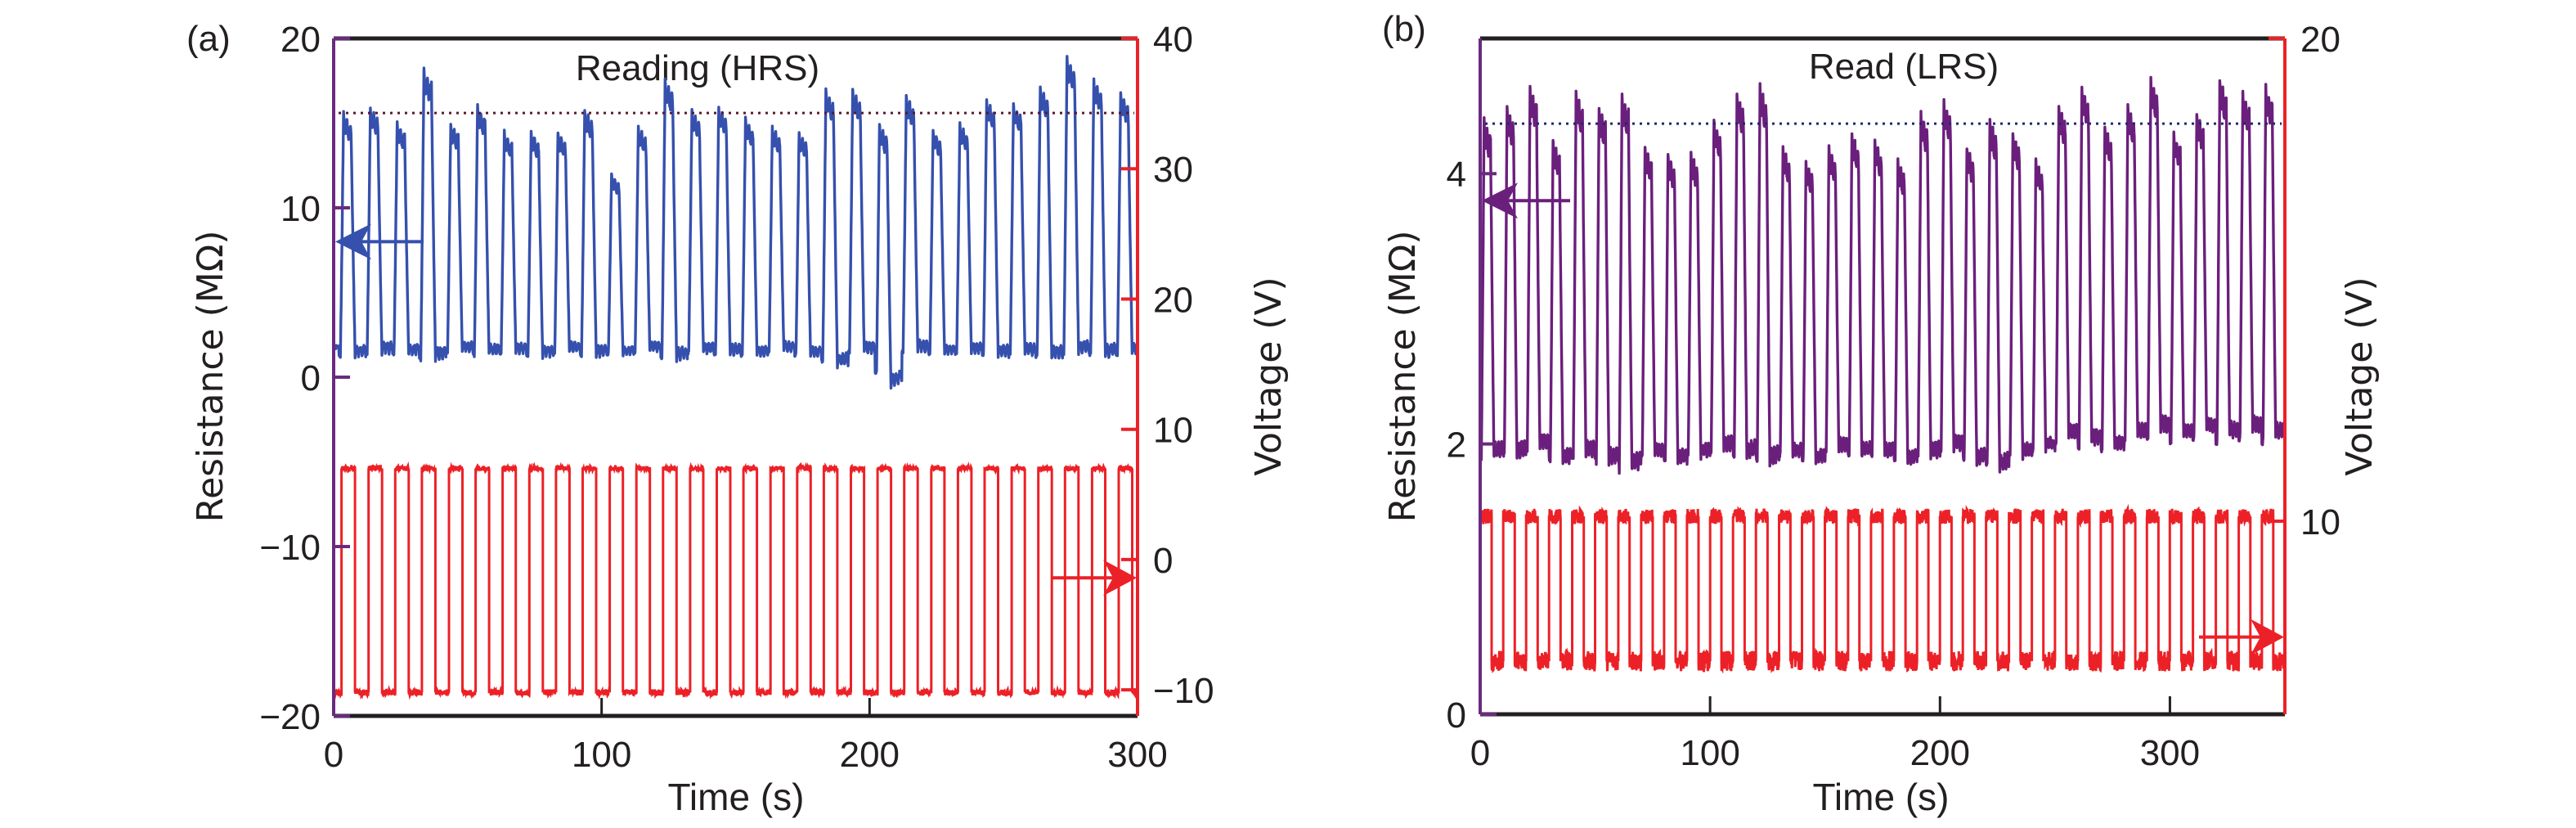  I want to click on y-axis-title-left-a: Resistance (MΩ), so click(210, 376).